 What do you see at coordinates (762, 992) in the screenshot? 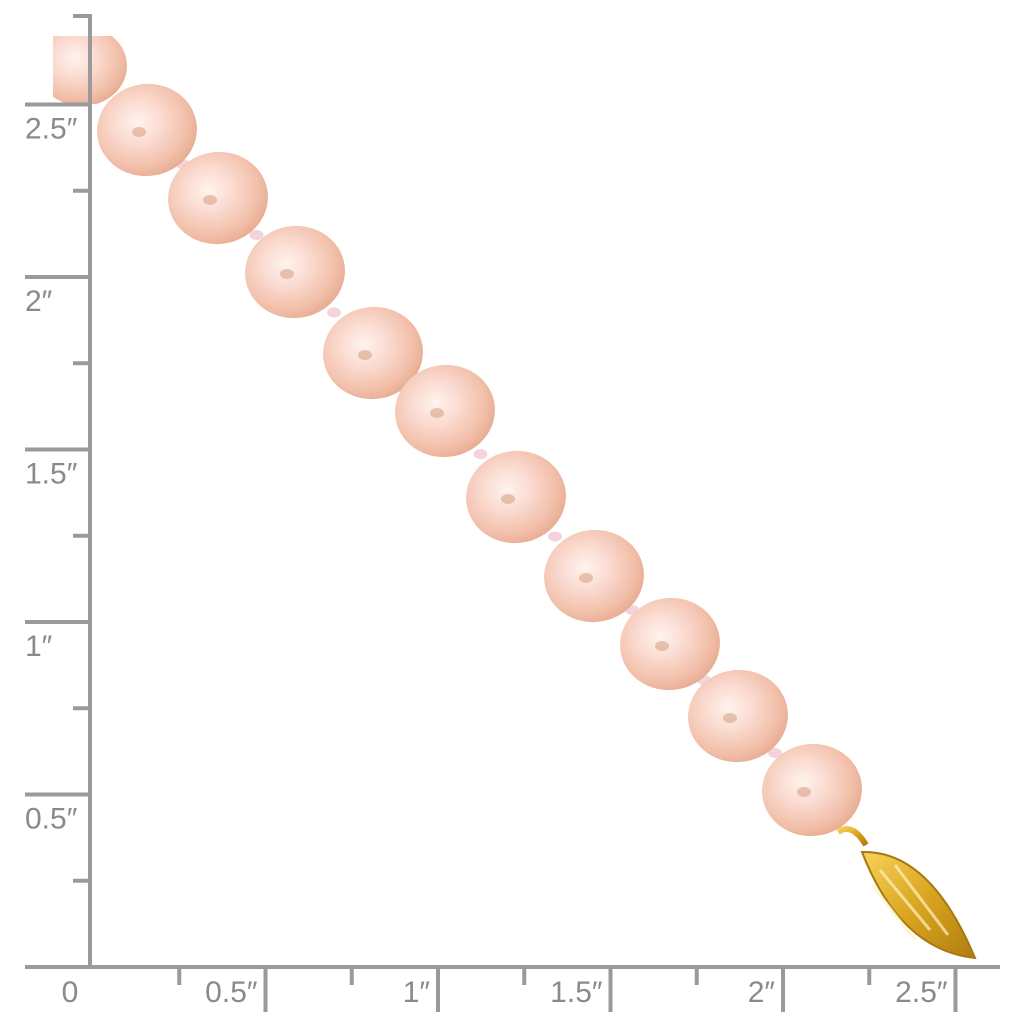
I see `horizontal-ruler-label: 2″` at bounding box center [762, 992].